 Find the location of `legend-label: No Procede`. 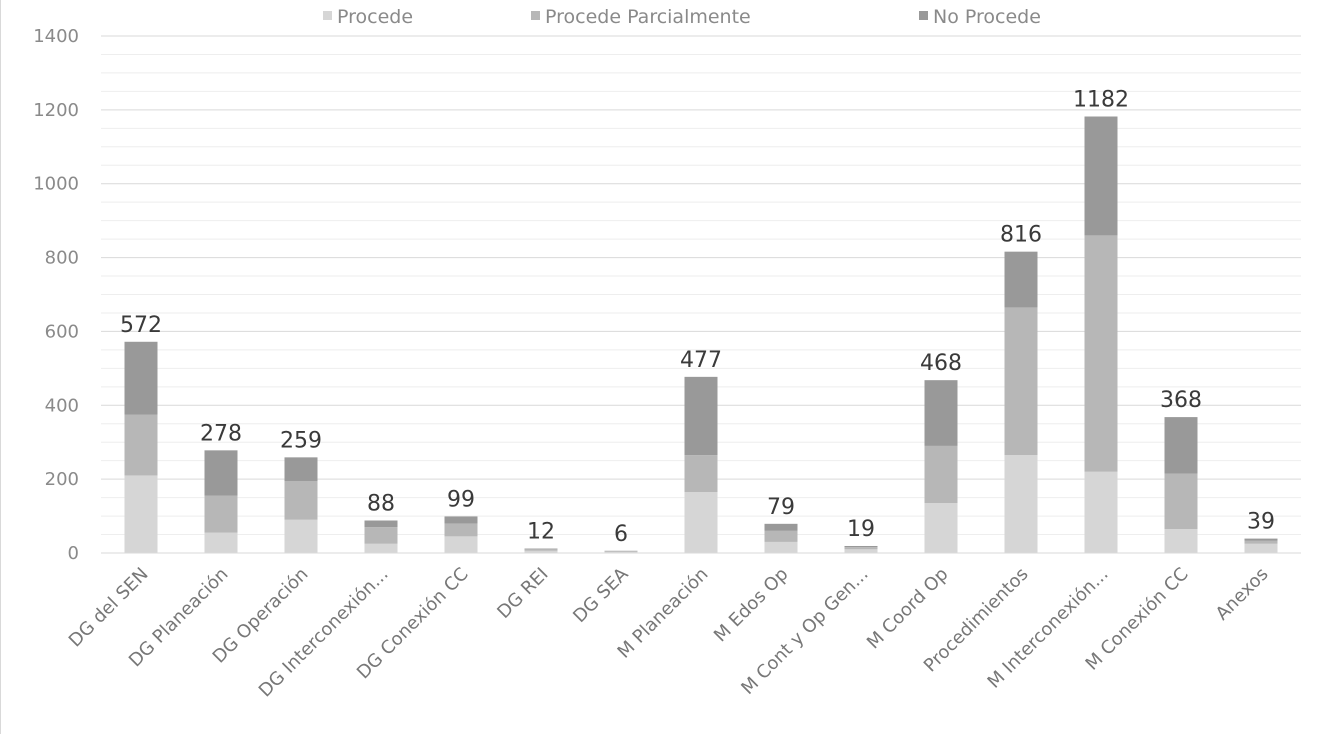

legend-label: No Procede is located at coordinates (987, 17).